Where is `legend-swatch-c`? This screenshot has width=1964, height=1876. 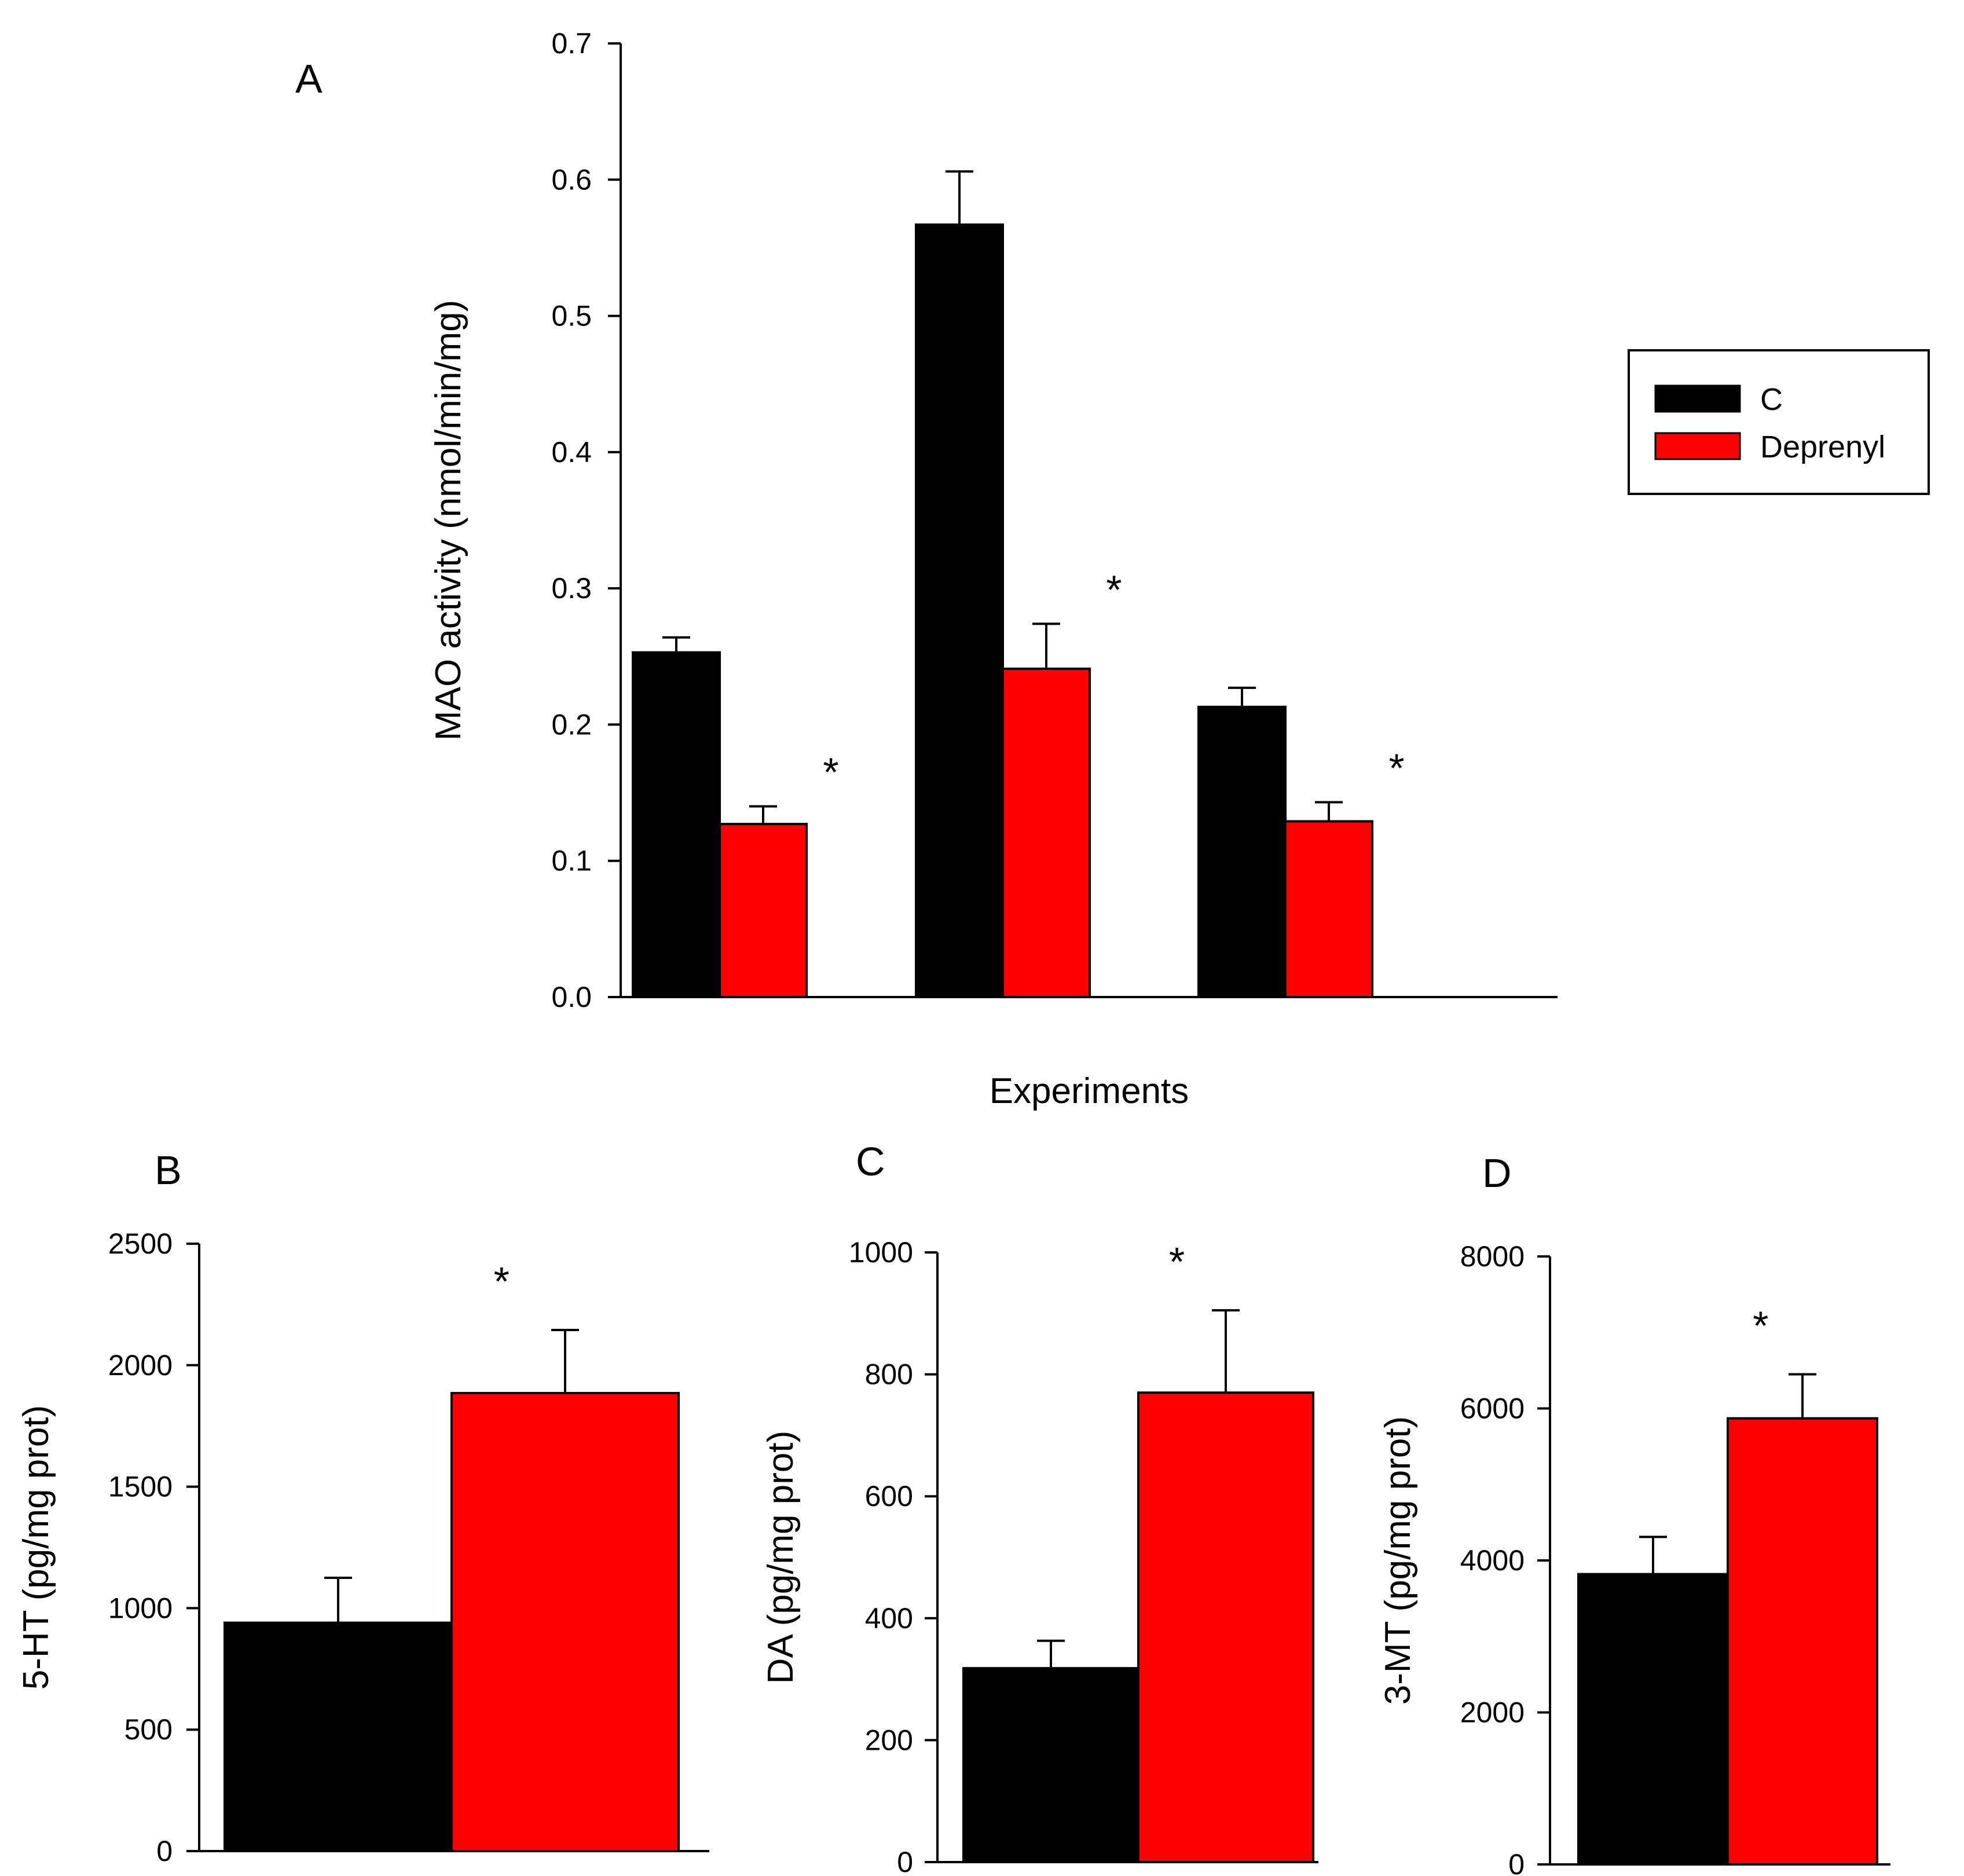 legend-swatch-c is located at coordinates (1697, 398).